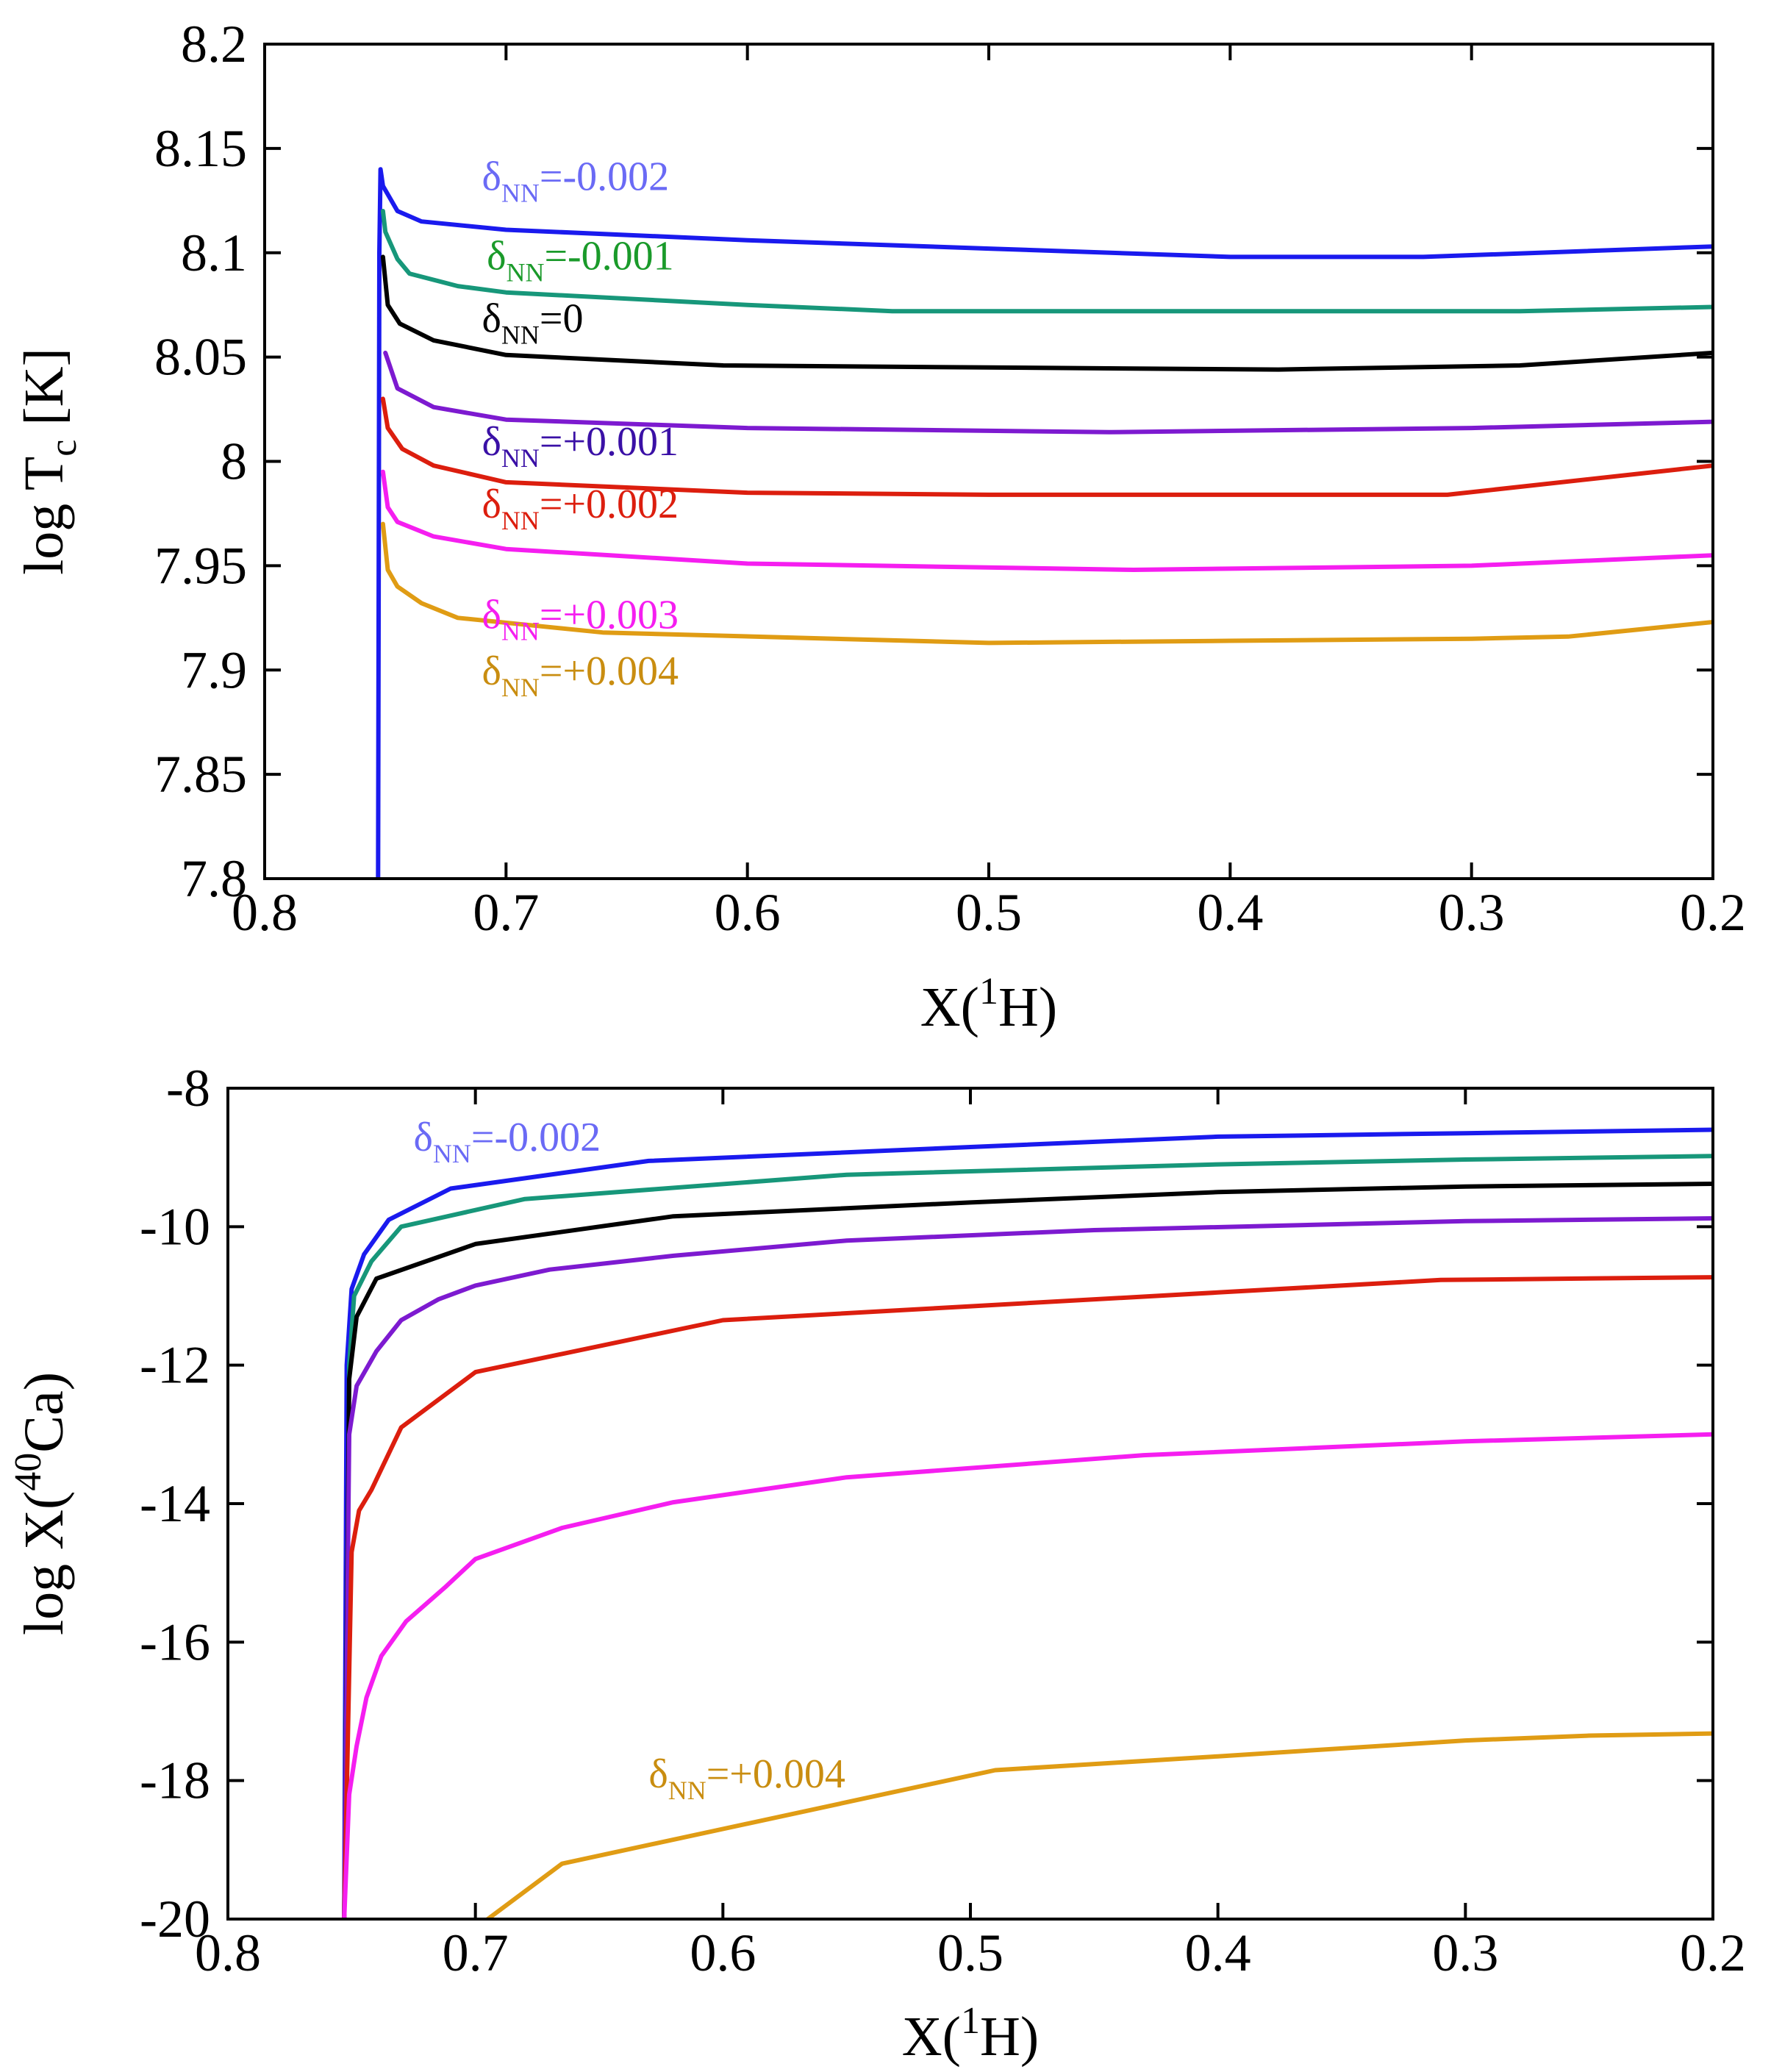 This screenshot has width=1771, height=2072. I want to click on y-axis-label-sub: c, so click(64, 448).